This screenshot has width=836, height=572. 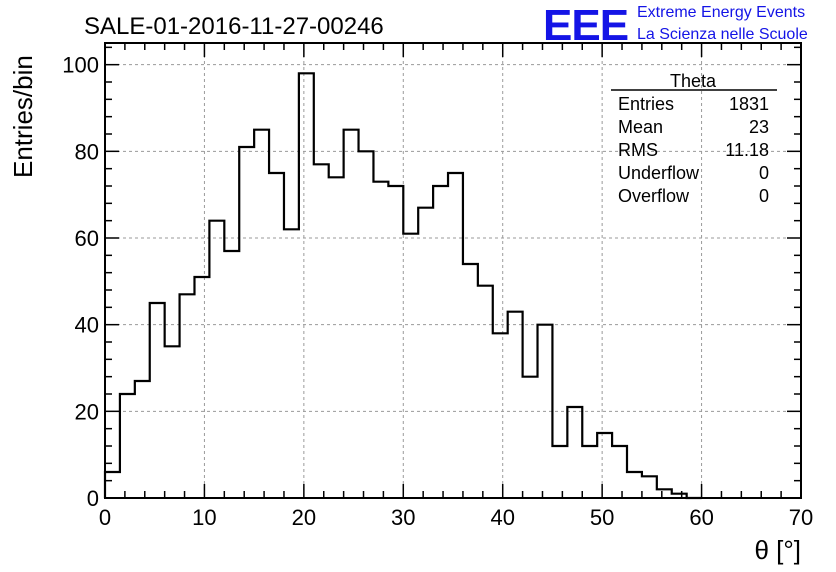 What do you see at coordinates (602, 517) in the screenshot?
I see `x-tick-label-50: 50` at bounding box center [602, 517].